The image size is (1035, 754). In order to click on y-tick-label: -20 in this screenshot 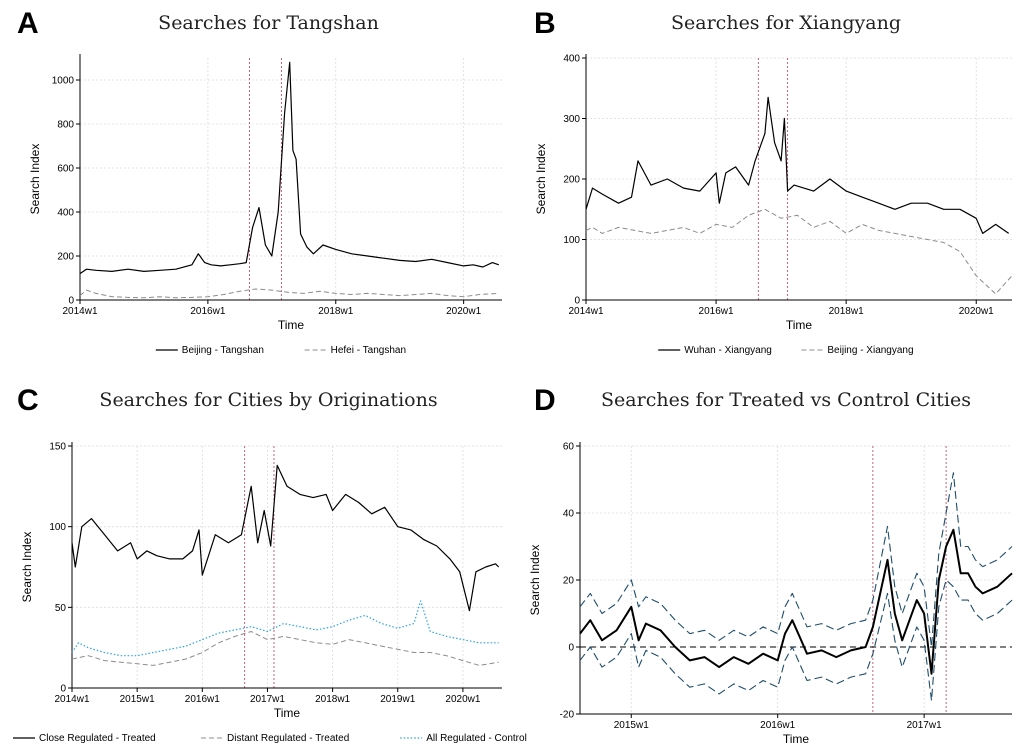, I will do `click(567, 715)`.